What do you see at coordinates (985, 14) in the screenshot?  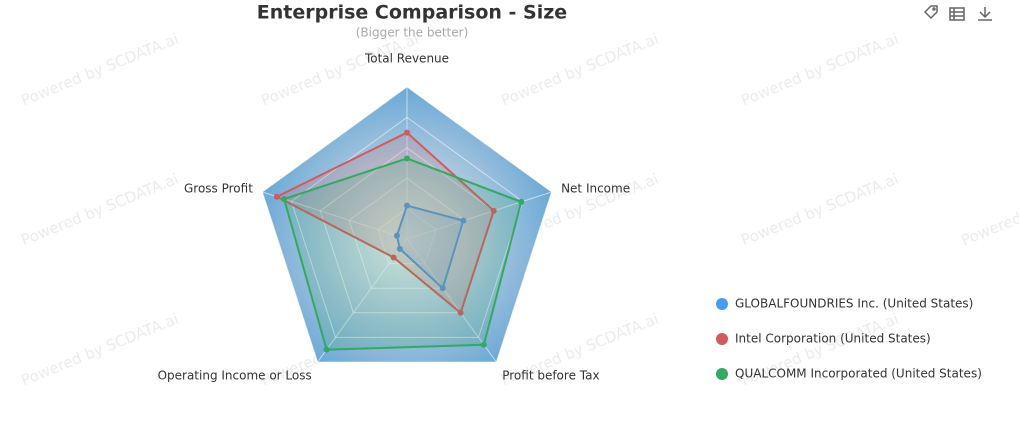 I see `download-icon` at bounding box center [985, 14].